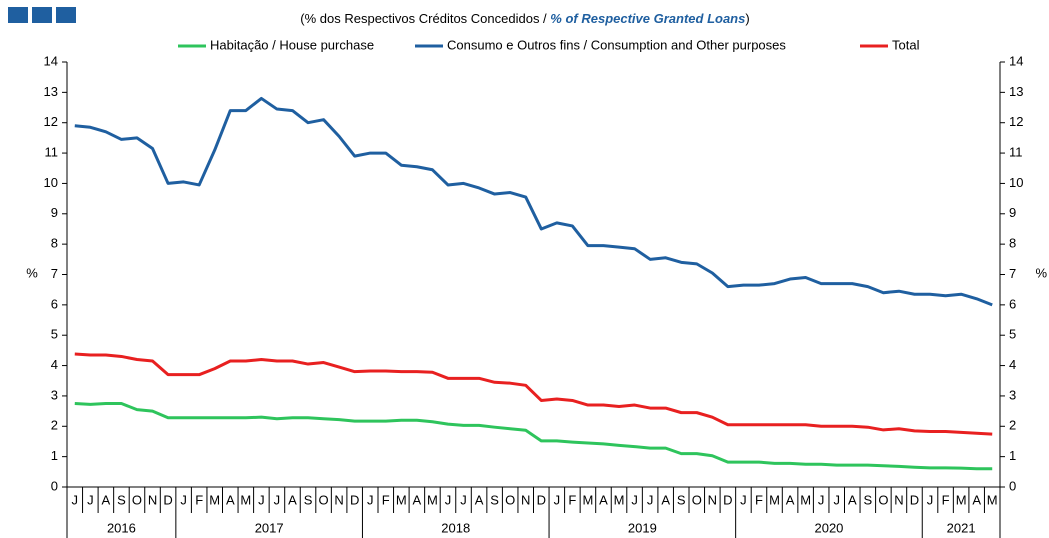  Describe the element at coordinates (1012, 485) in the screenshot. I see `y2-tick-label: 0` at that location.